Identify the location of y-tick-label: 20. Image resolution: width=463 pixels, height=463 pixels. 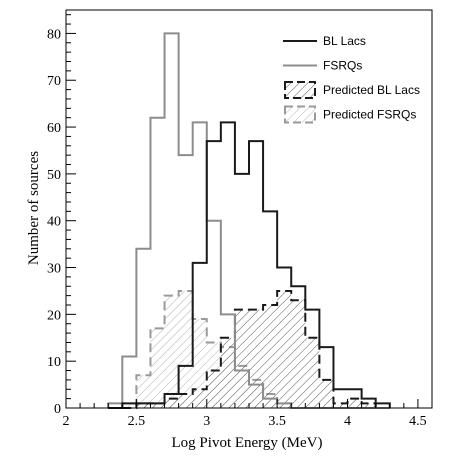
(54, 315).